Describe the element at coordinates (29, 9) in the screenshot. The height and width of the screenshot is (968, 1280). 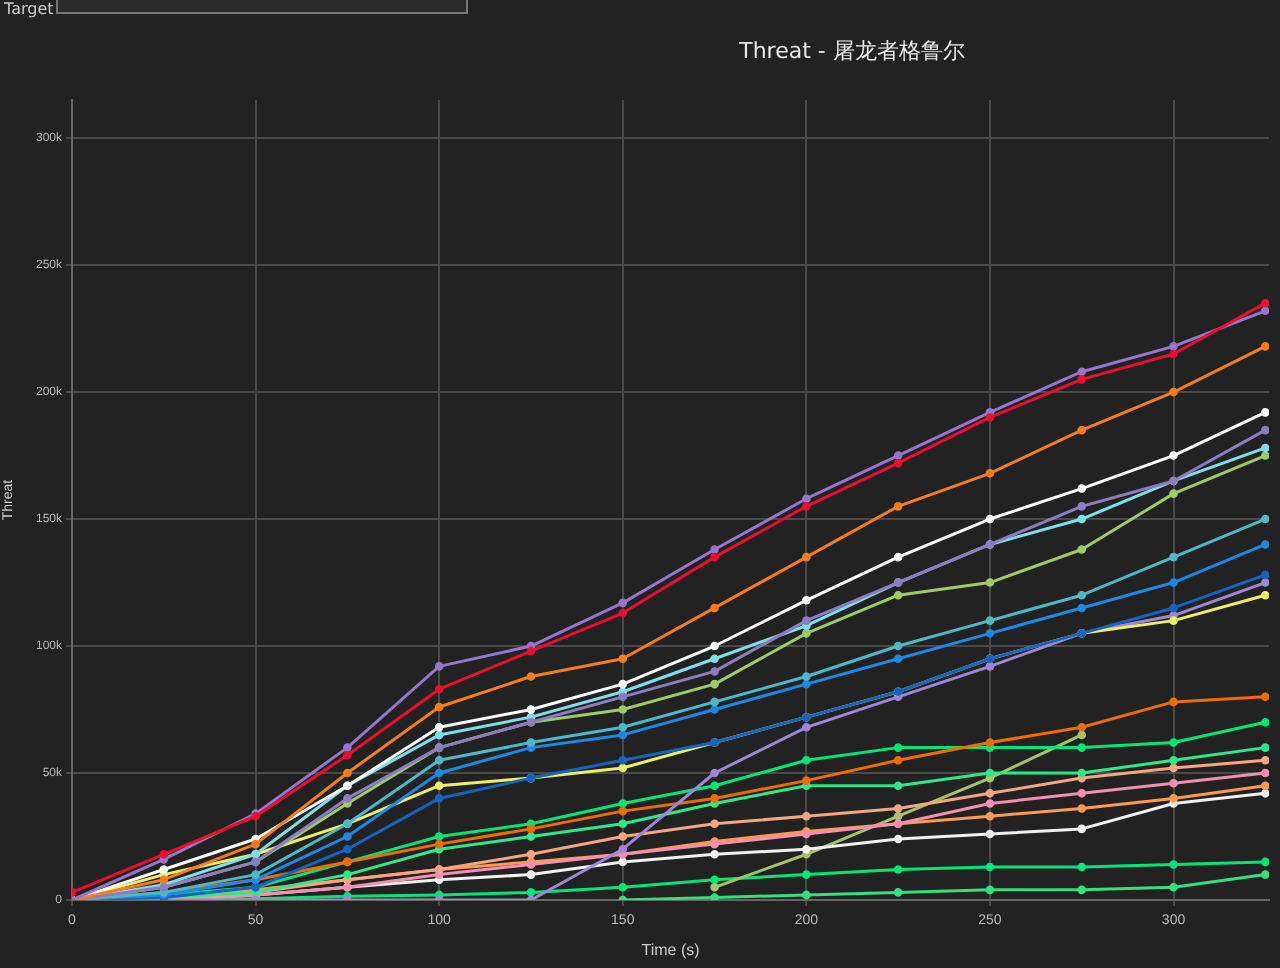
I see `text: Target` at that location.